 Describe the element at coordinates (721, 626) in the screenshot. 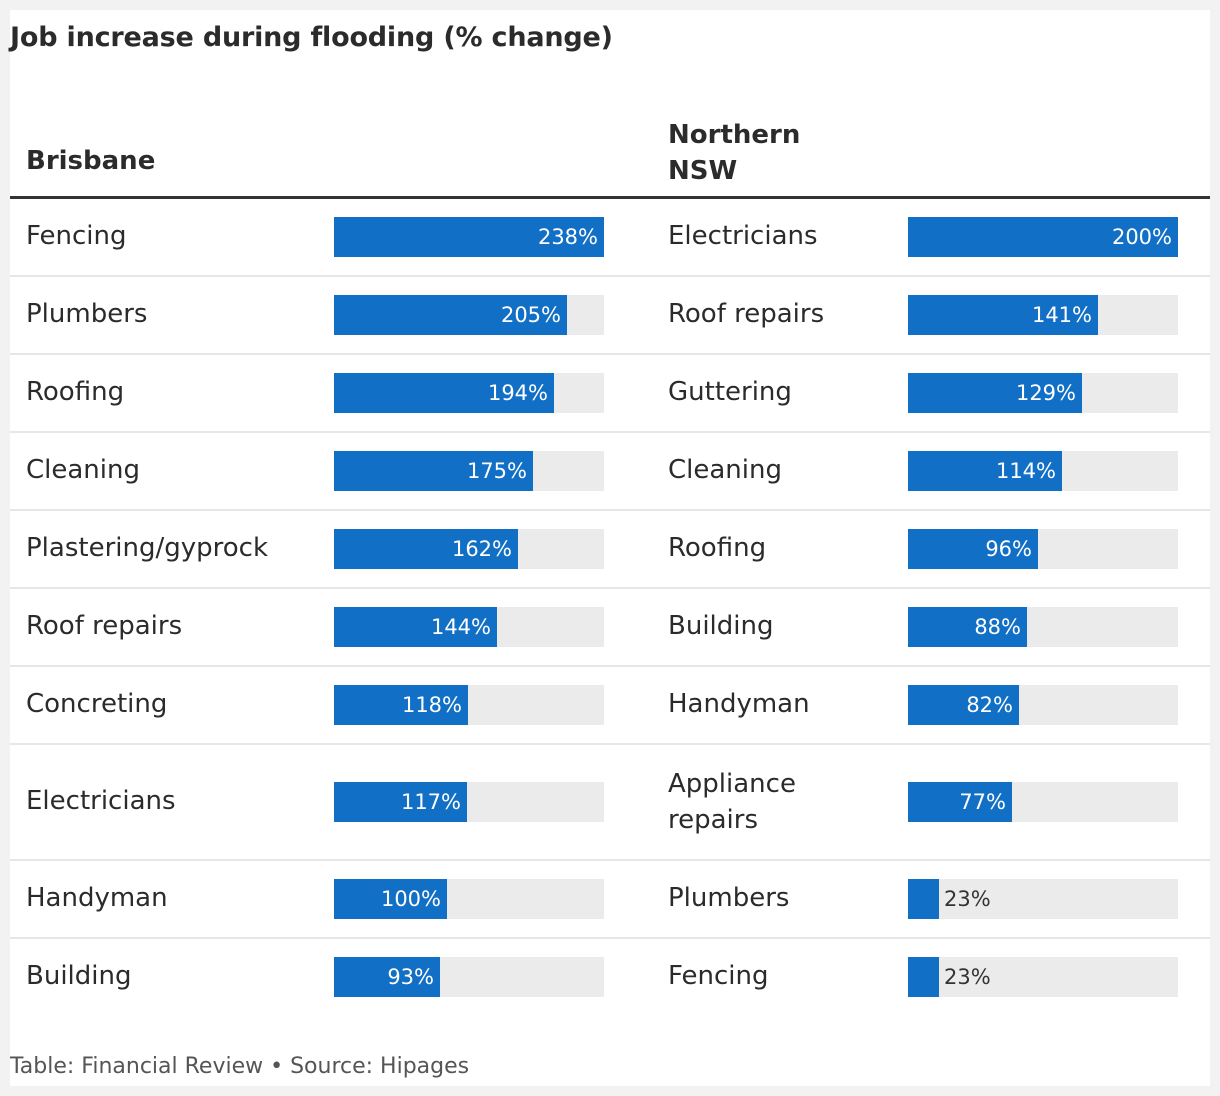

I see `nsw-category-label: Building` at that location.